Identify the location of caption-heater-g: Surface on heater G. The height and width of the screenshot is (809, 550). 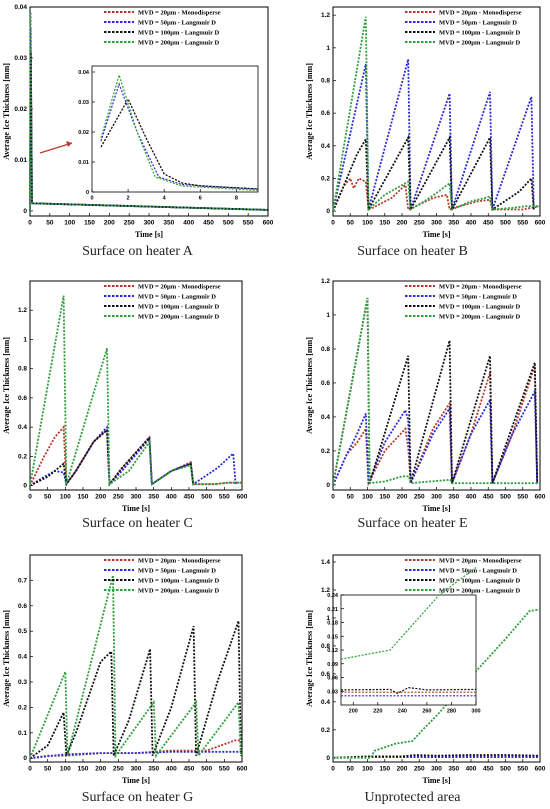
(137, 797).